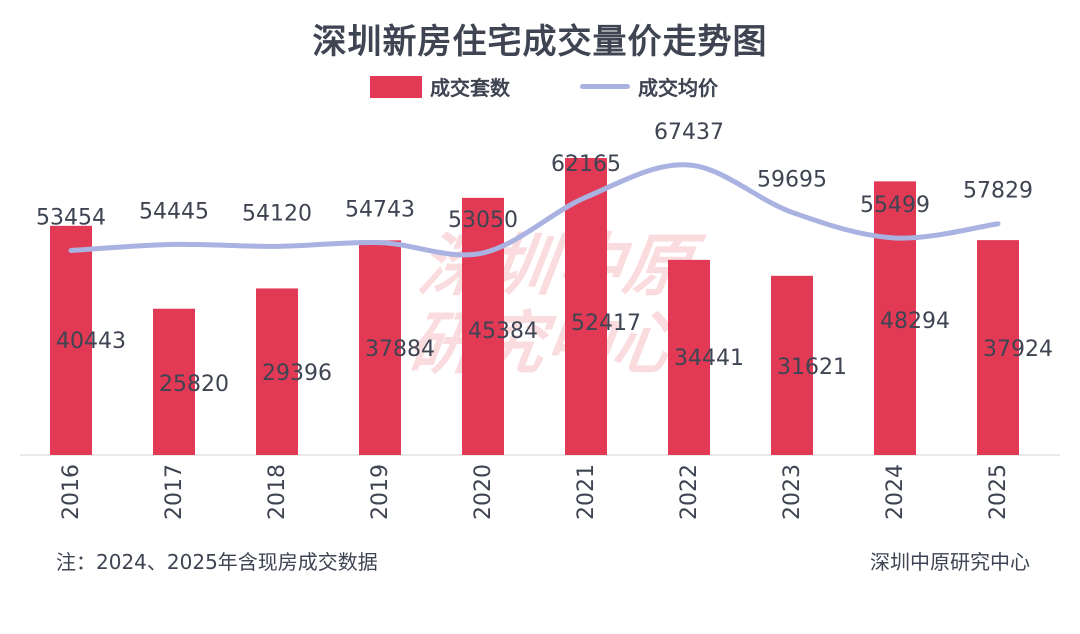 The height and width of the screenshot is (634, 1080). Describe the element at coordinates (812, 367) in the screenshot. I see `volume-label-2023: 31621` at that location.